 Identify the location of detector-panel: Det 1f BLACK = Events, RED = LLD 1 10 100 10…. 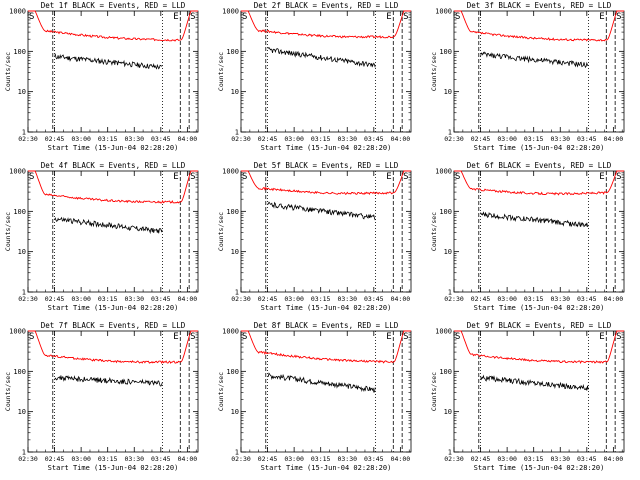
(106, 80).